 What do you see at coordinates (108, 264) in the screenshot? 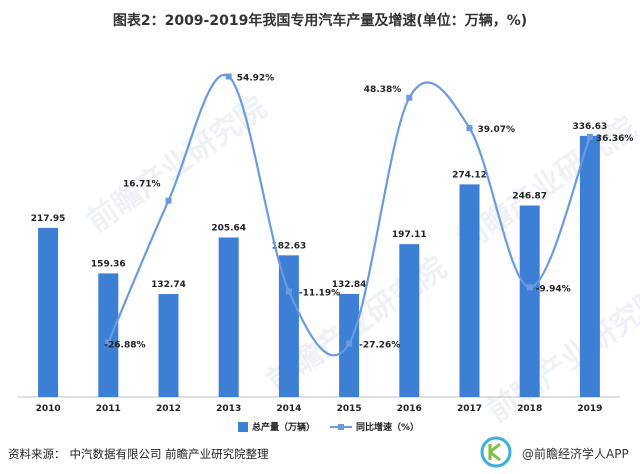
I see `bar-label-2011: 159.36` at bounding box center [108, 264].